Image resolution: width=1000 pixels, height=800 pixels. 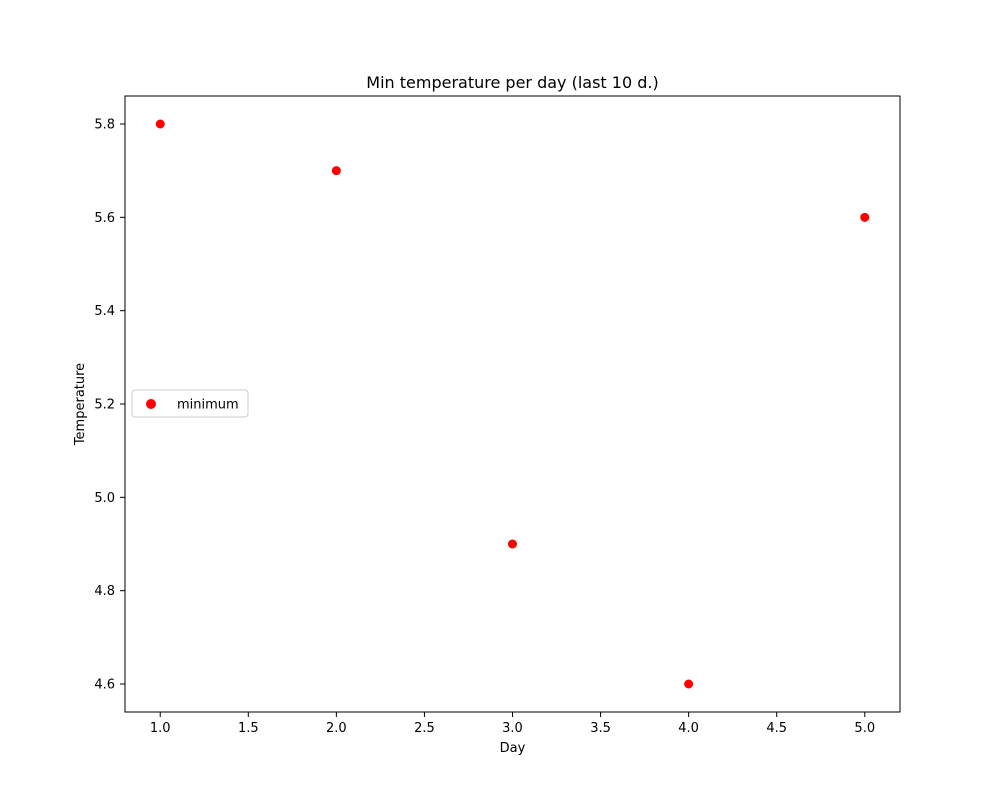 I want to click on chart-title: Min temperature per day (last 10 d.), so click(x=512, y=82).